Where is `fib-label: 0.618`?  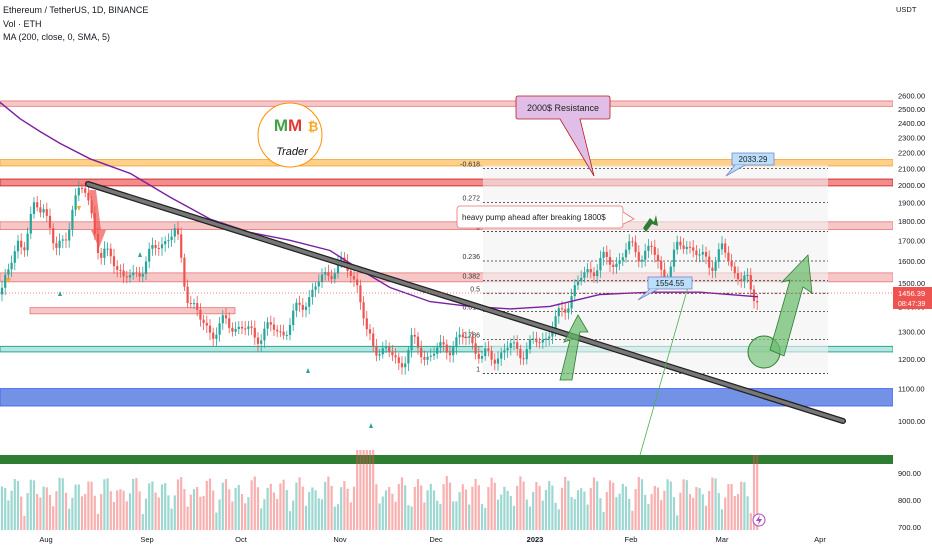
fib-label: 0.618 is located at coordinates (471, 307).